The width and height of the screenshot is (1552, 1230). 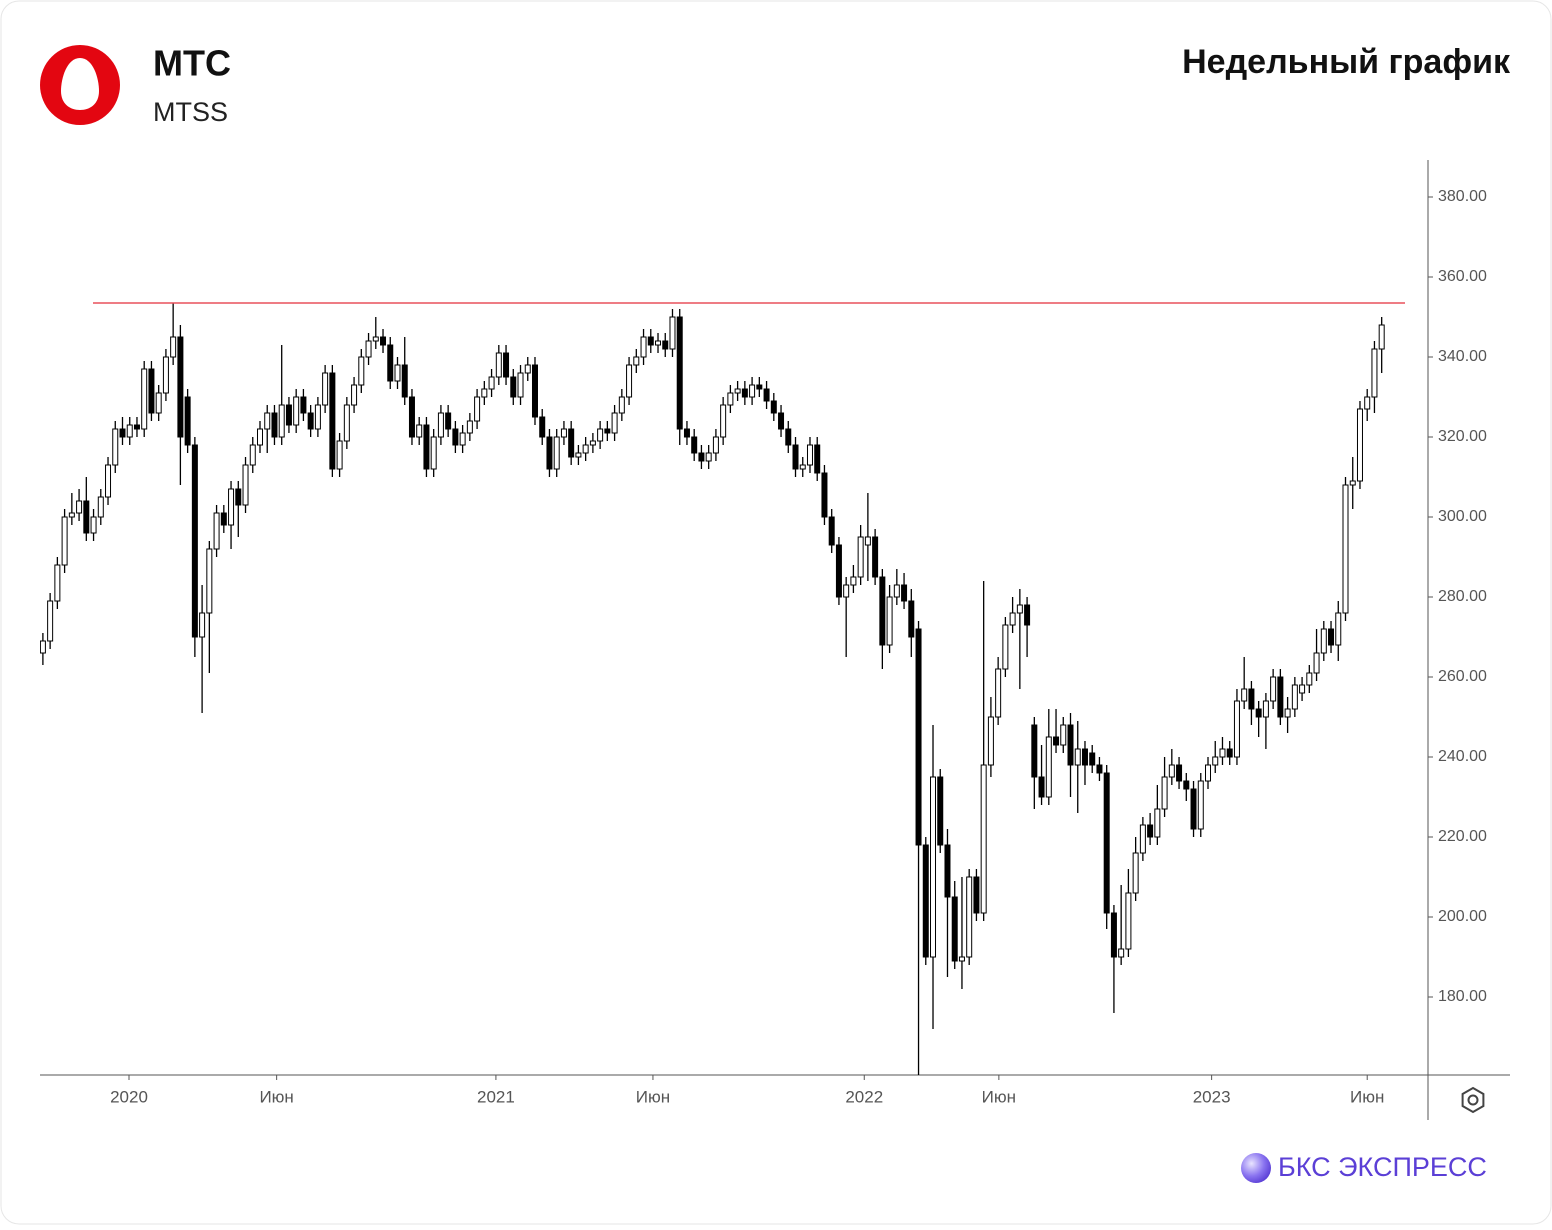 What do you see at coordinates (1462, 356) in the screenshot?
I see `y-tick-label: 340.00` at bounding box center [1462, 356].